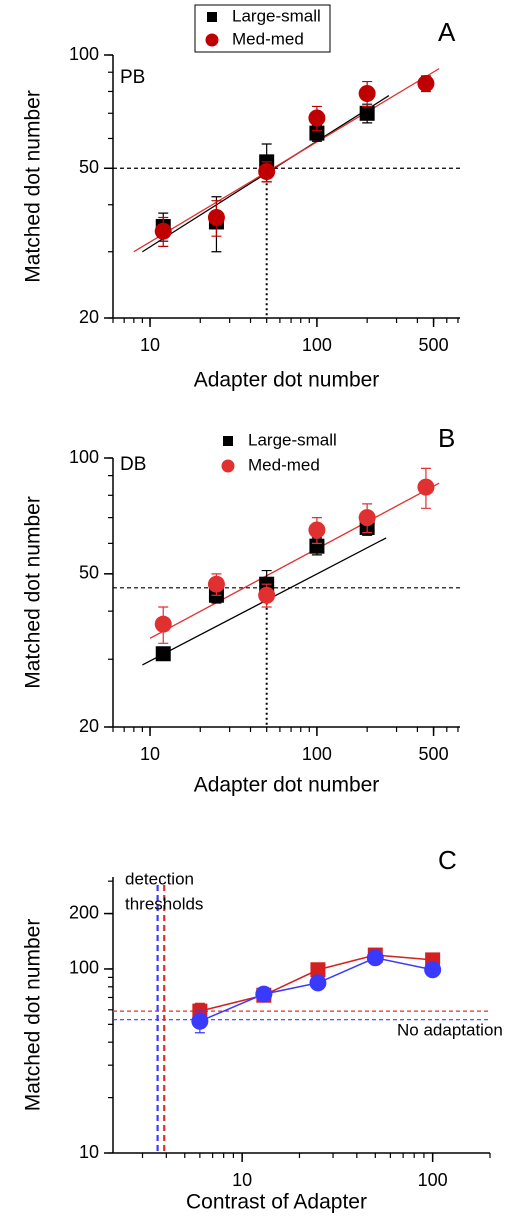 The height and width of the screenshot is (1221, 528). I want to click on y-tick-label: 10, so click(89, 1152).